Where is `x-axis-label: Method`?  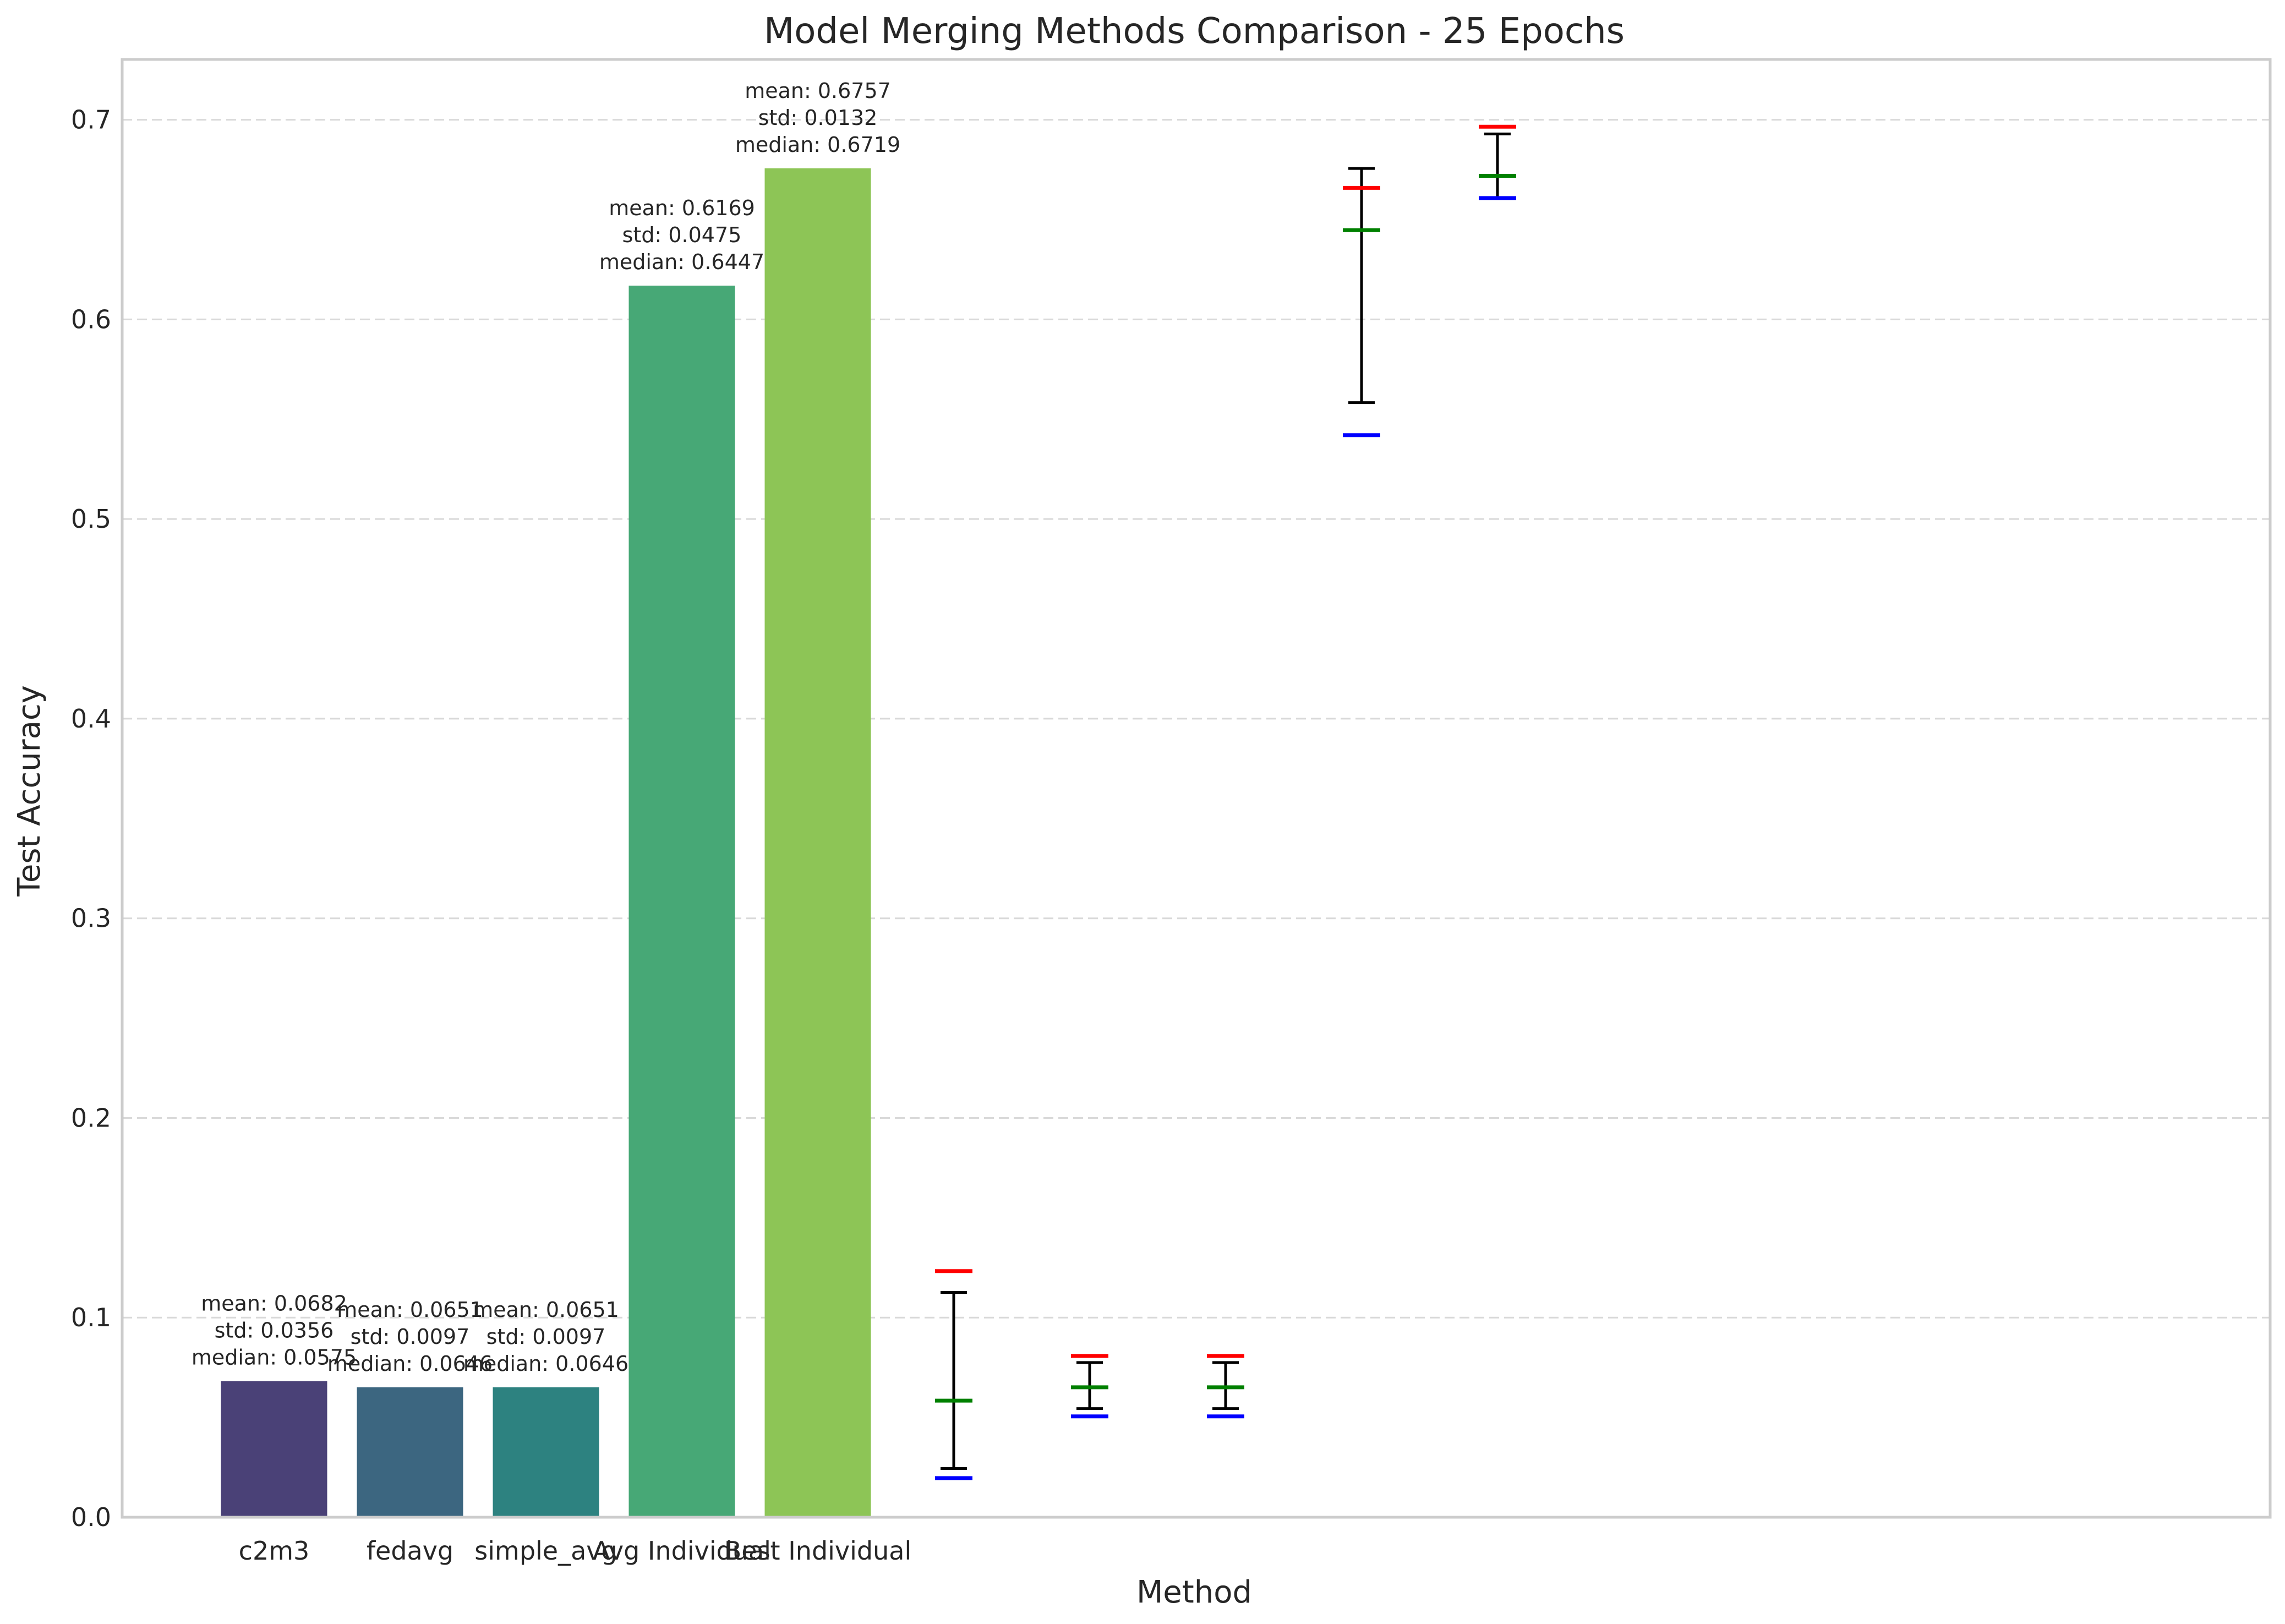 x-axis-label: Method is located at coordinates (1194, 1592).